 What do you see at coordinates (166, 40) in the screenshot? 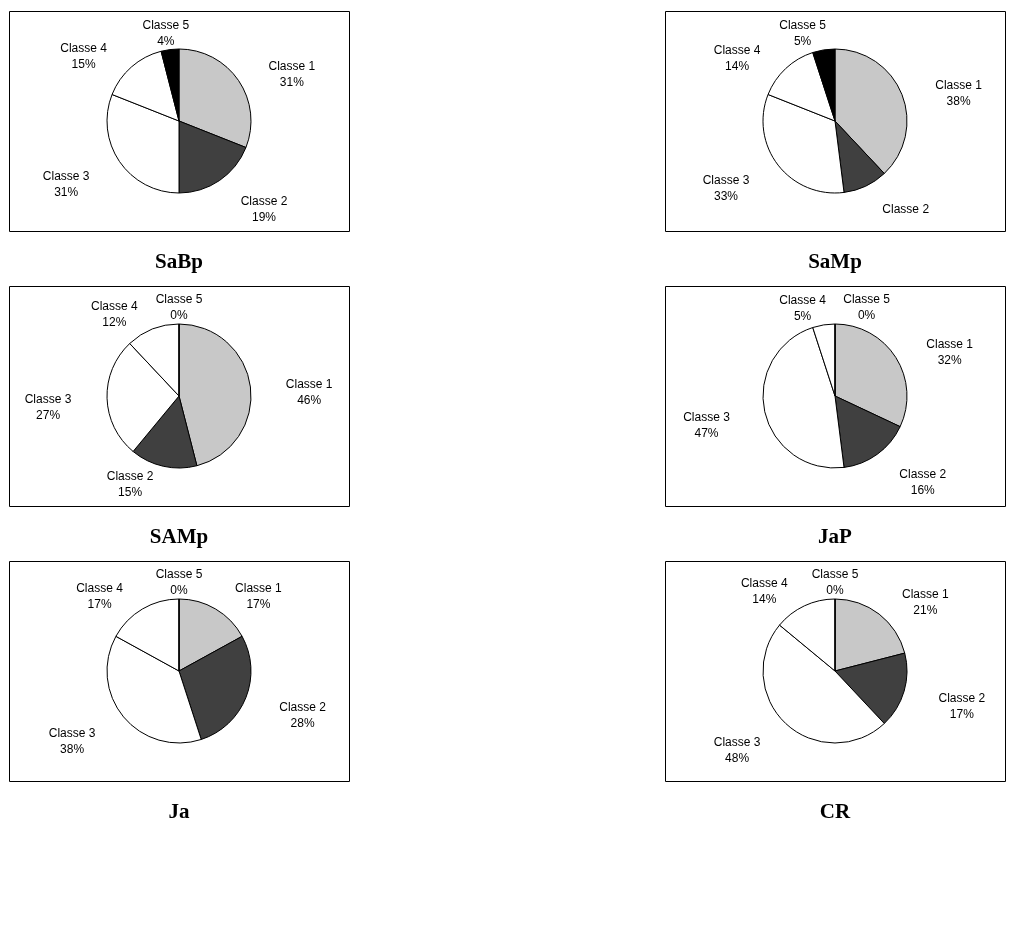
I see `data-label: 4%` at bounding box center [166, 40].